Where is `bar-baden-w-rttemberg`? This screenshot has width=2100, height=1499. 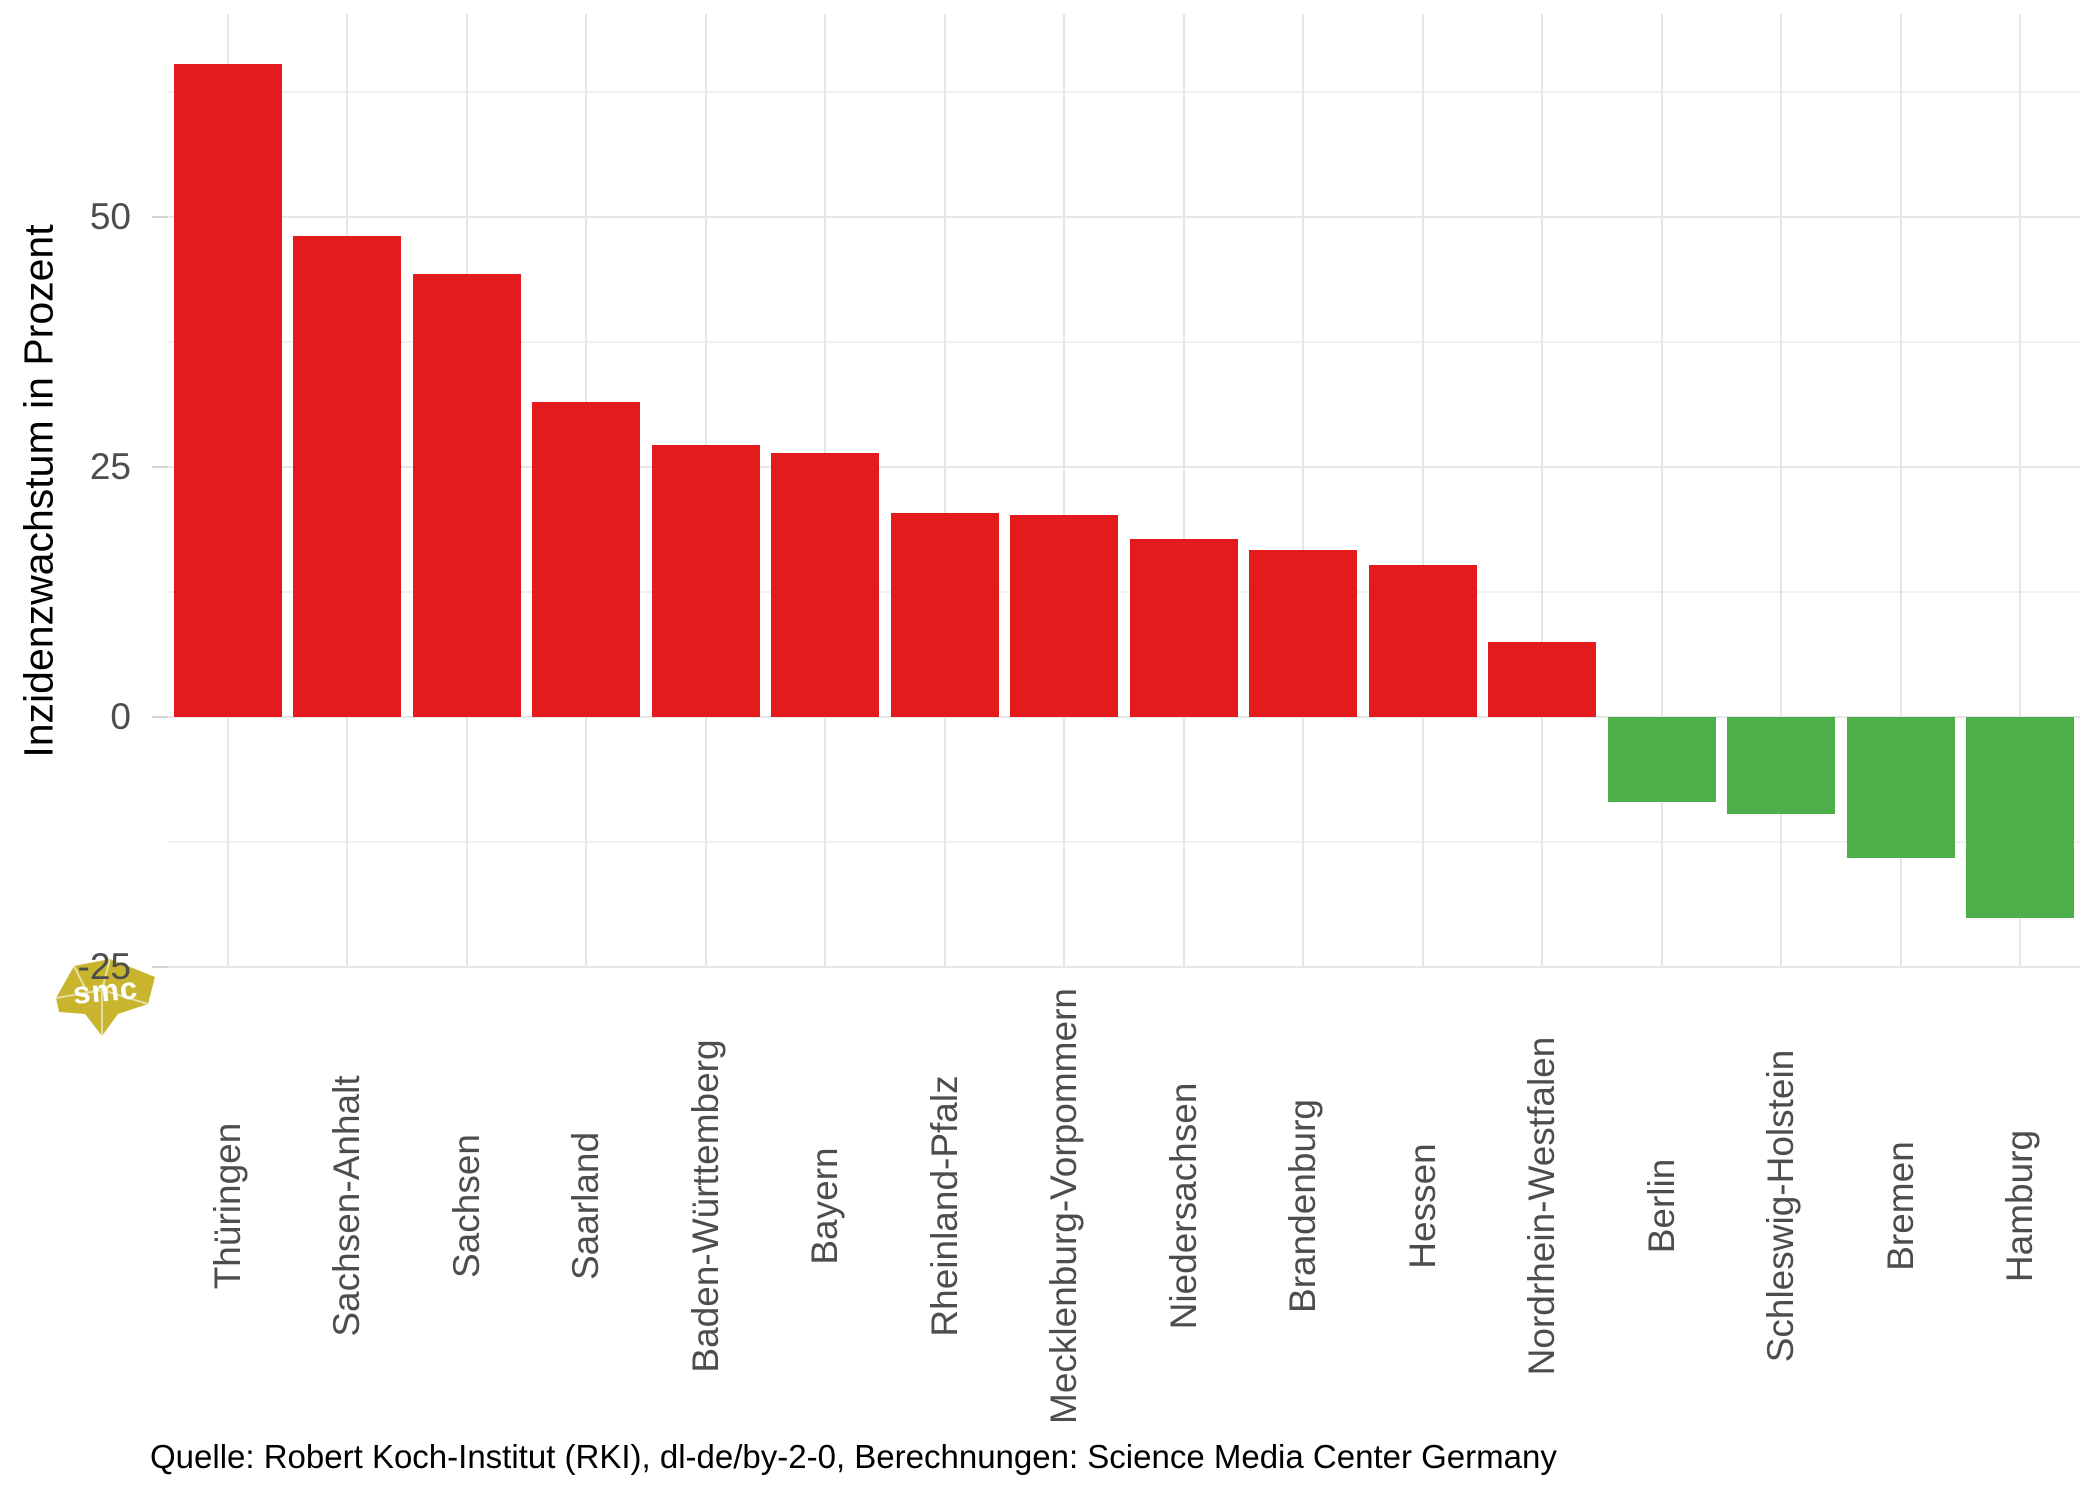 bar-baden-w-rttemberg is located at coordinates (705, 581).